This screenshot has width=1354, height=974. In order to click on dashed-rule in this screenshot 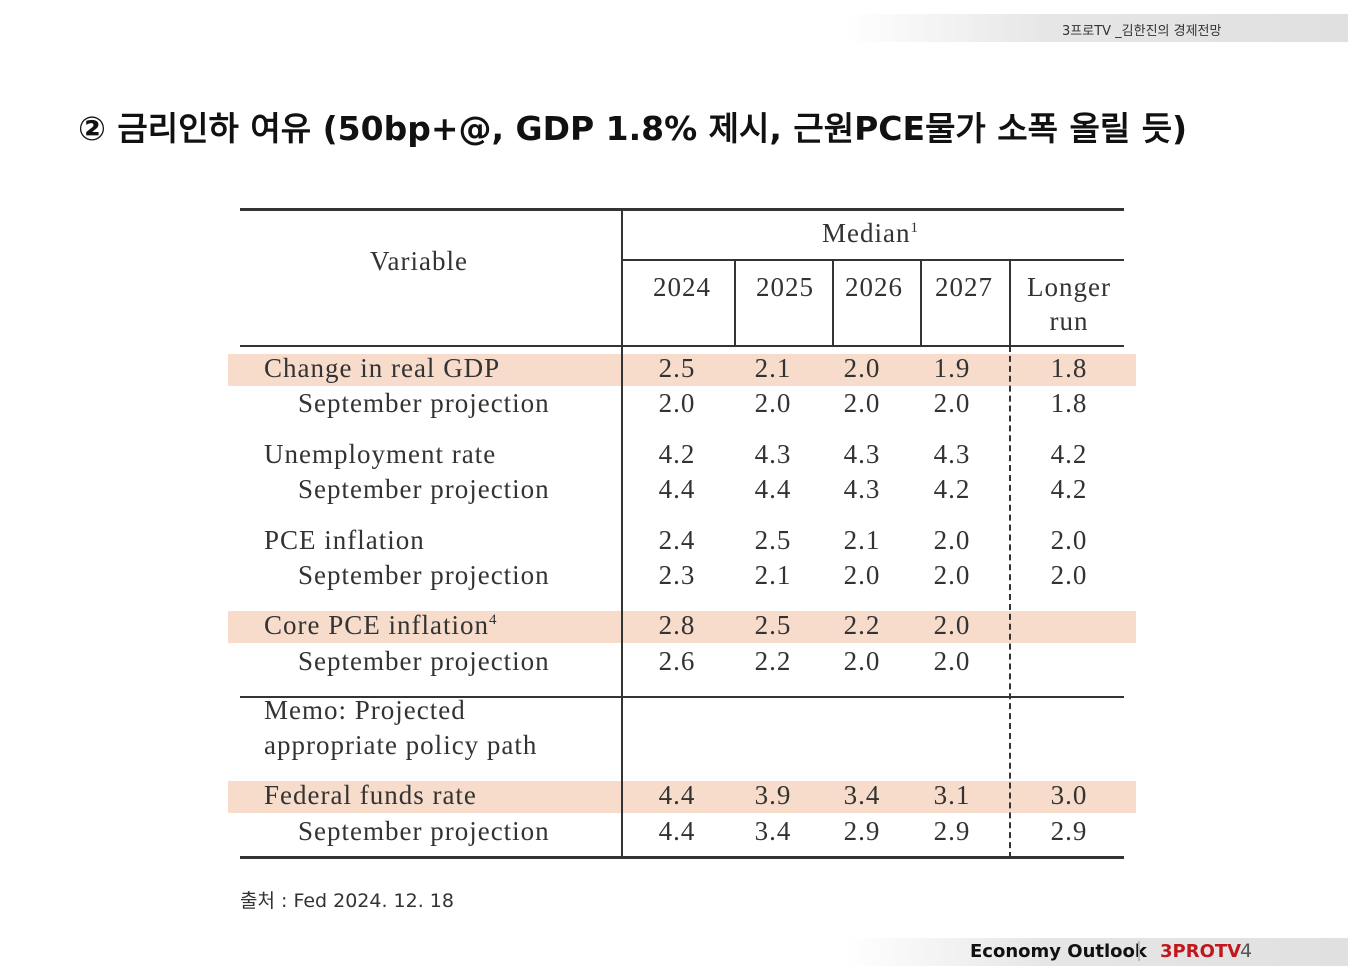, I will do `click(1010, 602)`.